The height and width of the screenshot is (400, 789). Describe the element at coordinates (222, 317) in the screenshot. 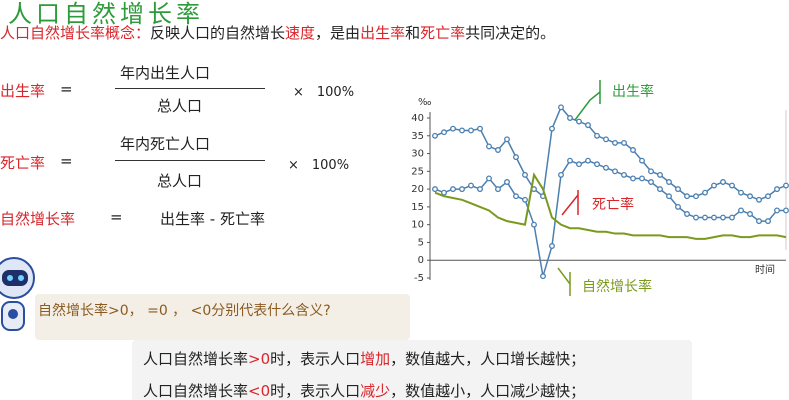

I see `question-box` at that location.